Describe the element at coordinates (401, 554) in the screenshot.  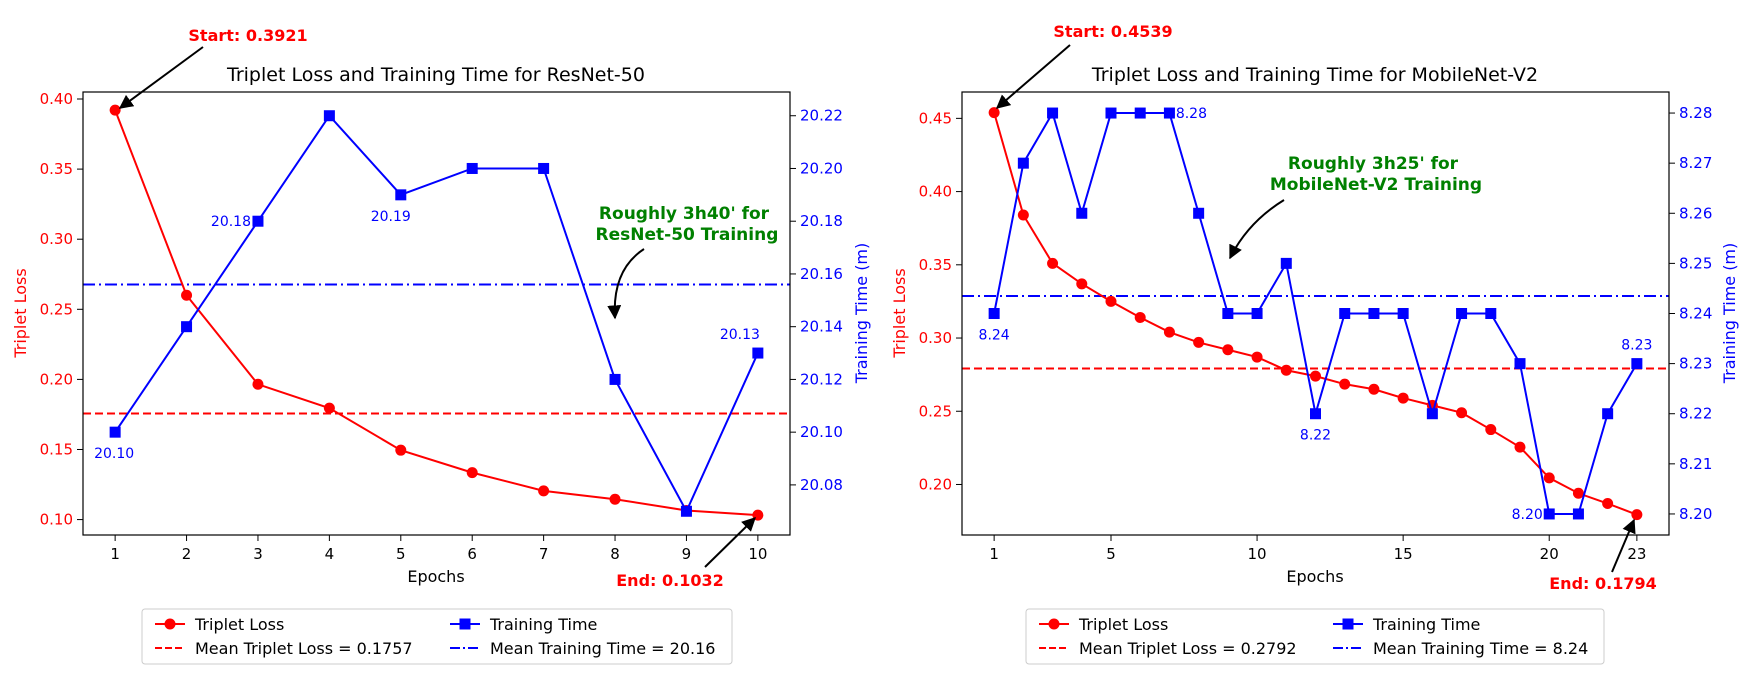
I see `x-tick-label: 5` at that location.